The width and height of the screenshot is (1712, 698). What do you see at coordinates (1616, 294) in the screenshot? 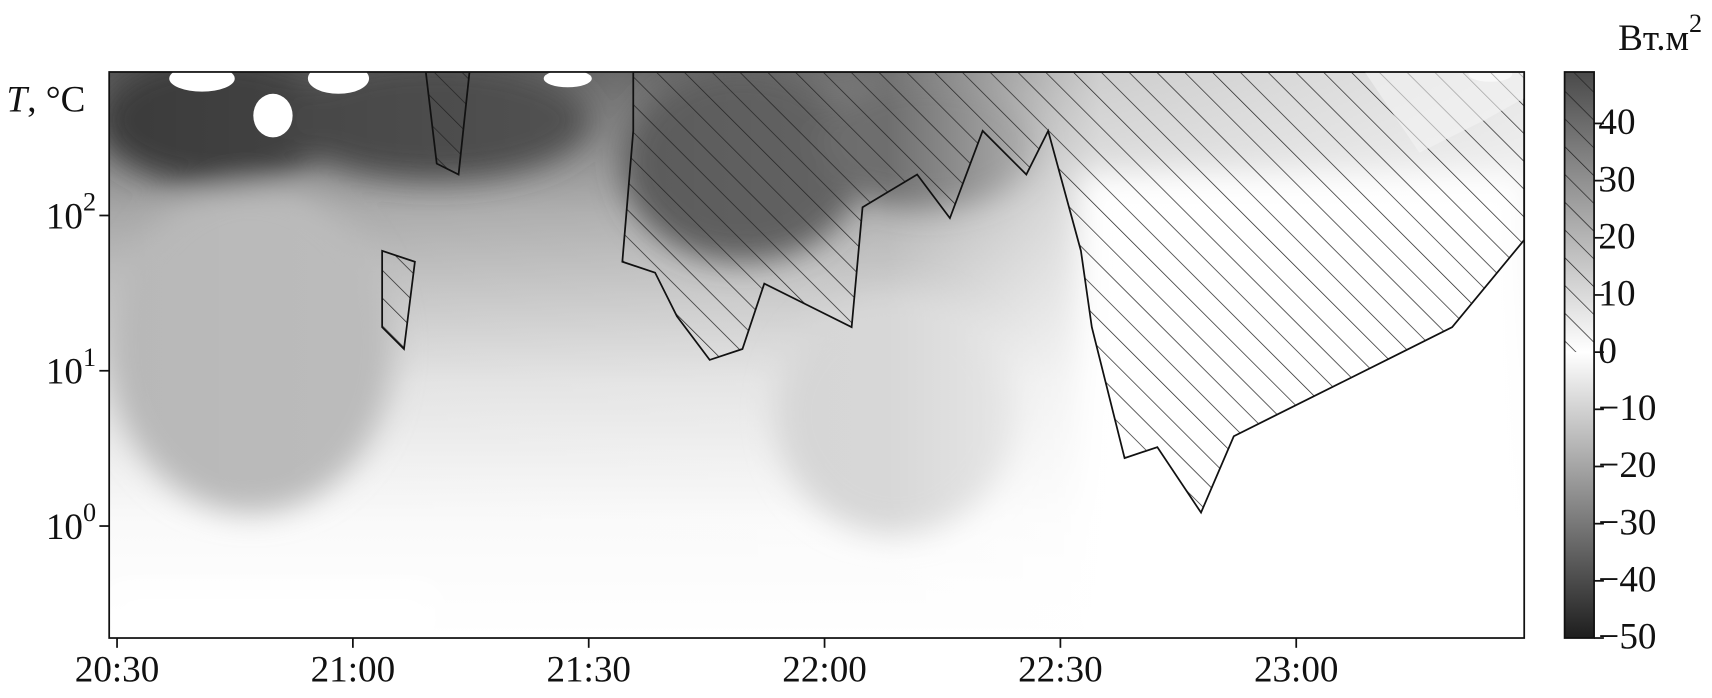
I see `colorbar-tick-label: 10` at bounding box center [1616, 294].